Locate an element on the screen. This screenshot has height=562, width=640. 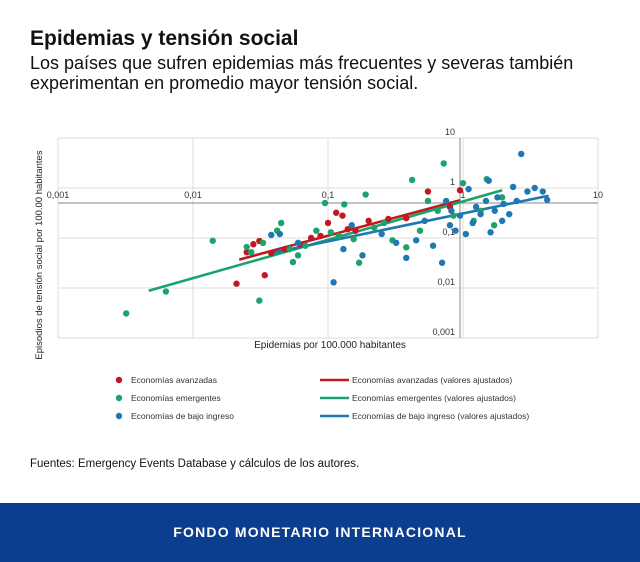
y-tick-label: 0,01 is located at coordinates (446, 282).